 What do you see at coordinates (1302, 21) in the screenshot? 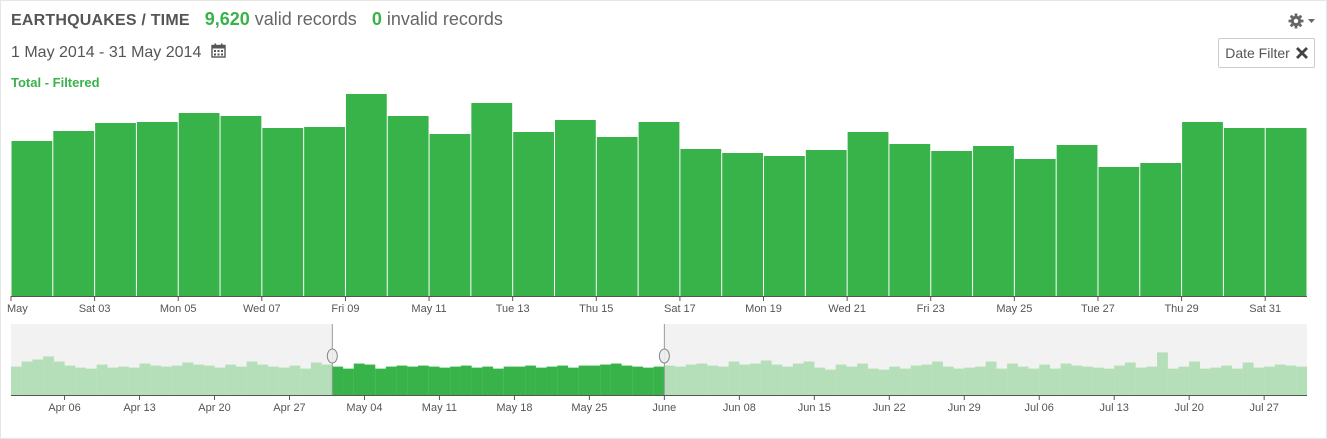
I see `settings-menu` at bounding box center [1302, 21].